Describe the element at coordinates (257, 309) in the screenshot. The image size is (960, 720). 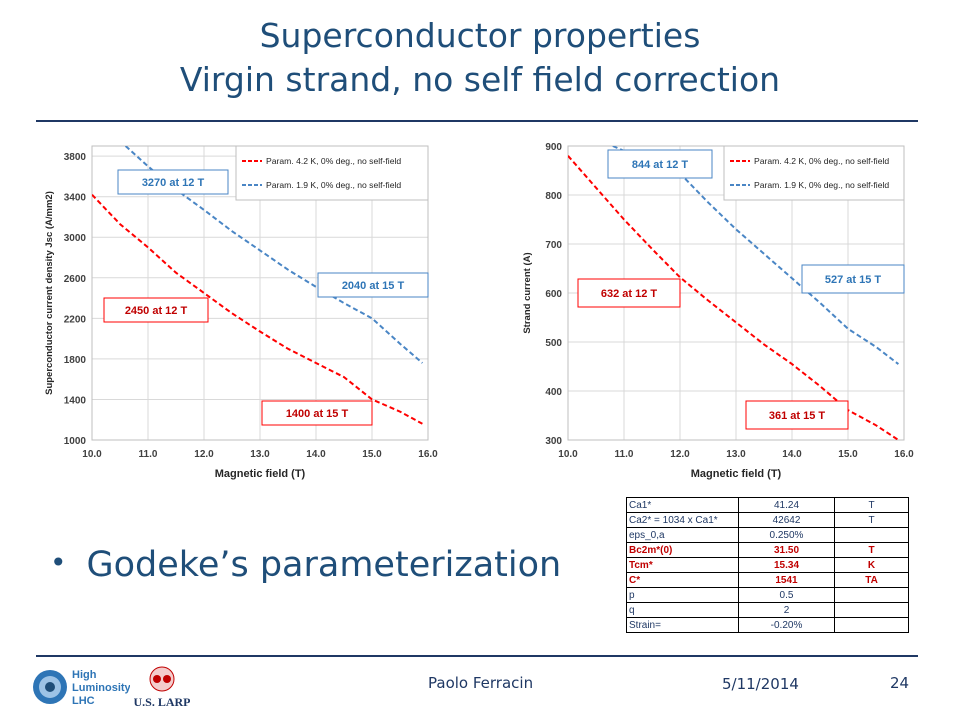
I see `series-line-red` at that location.